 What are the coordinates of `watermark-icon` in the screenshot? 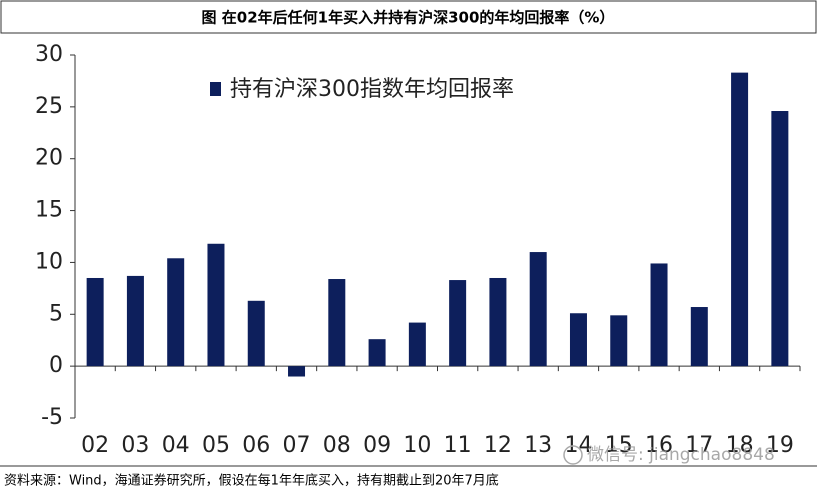 It's located at (573, 455).